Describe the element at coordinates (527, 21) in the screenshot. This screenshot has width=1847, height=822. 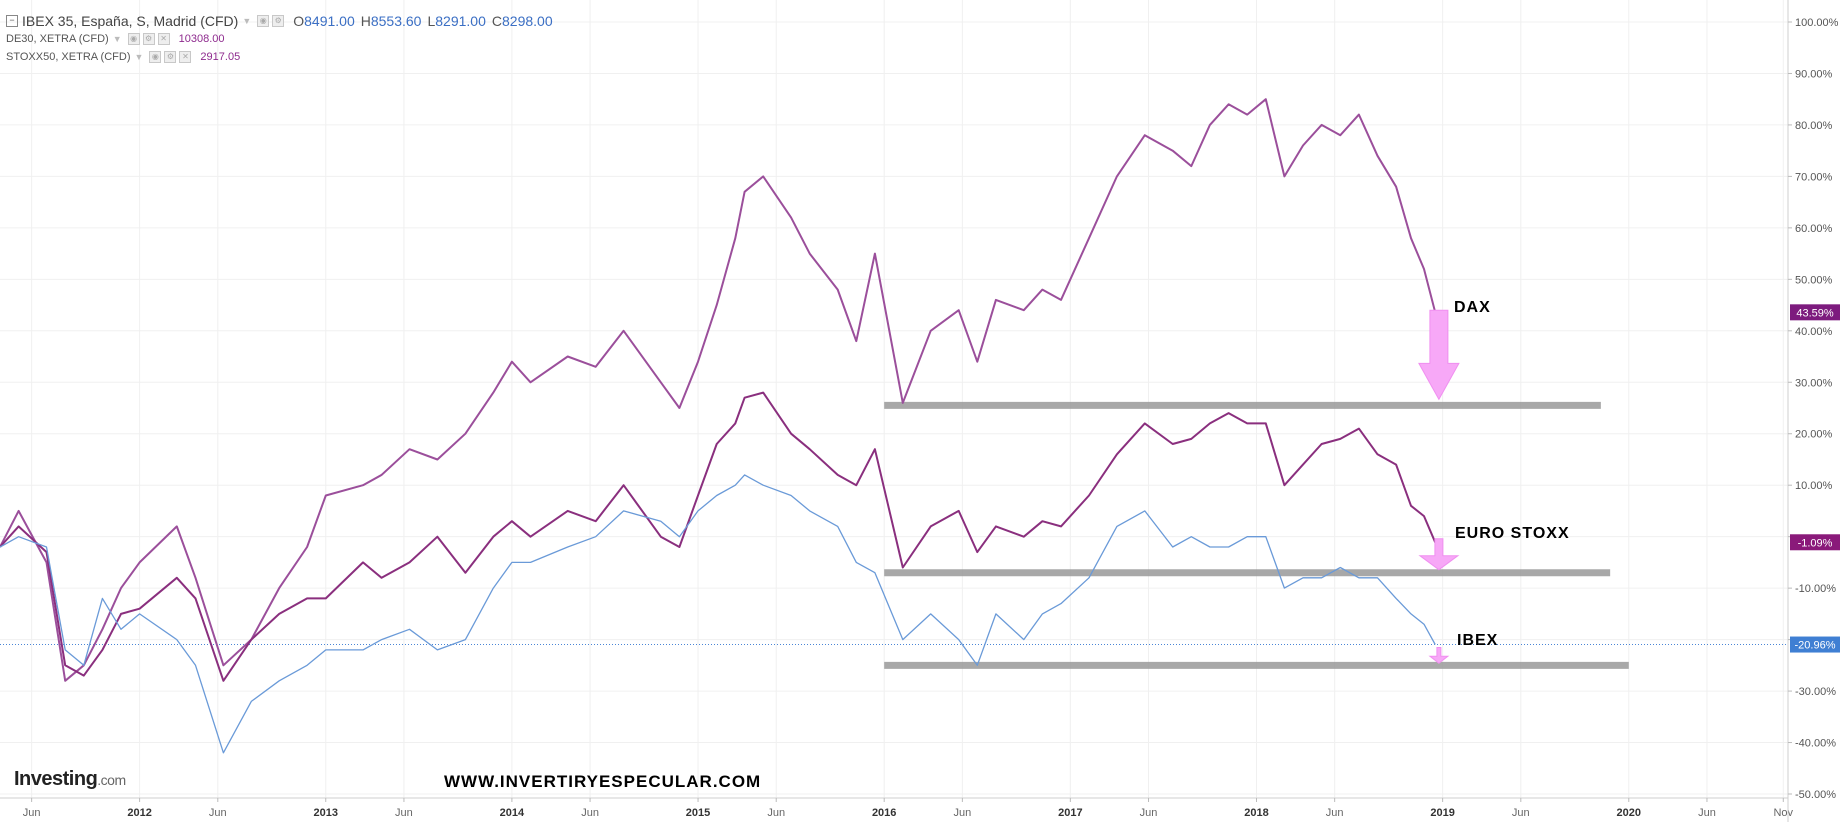
I see `close-value: 8298.00` at that location.